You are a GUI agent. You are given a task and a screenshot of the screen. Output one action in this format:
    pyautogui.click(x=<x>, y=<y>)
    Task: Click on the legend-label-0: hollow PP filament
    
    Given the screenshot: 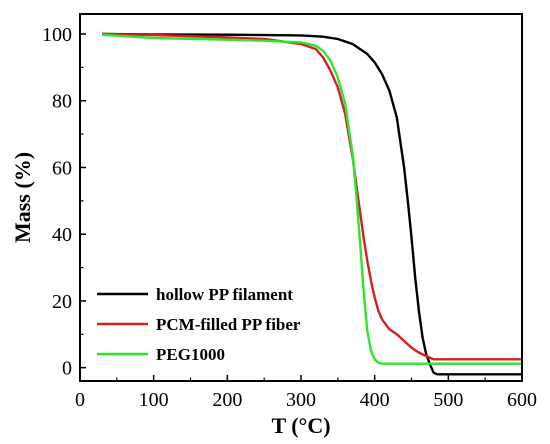 What is the action you would take?
    pyautogui.click(x=224, y=294)
    